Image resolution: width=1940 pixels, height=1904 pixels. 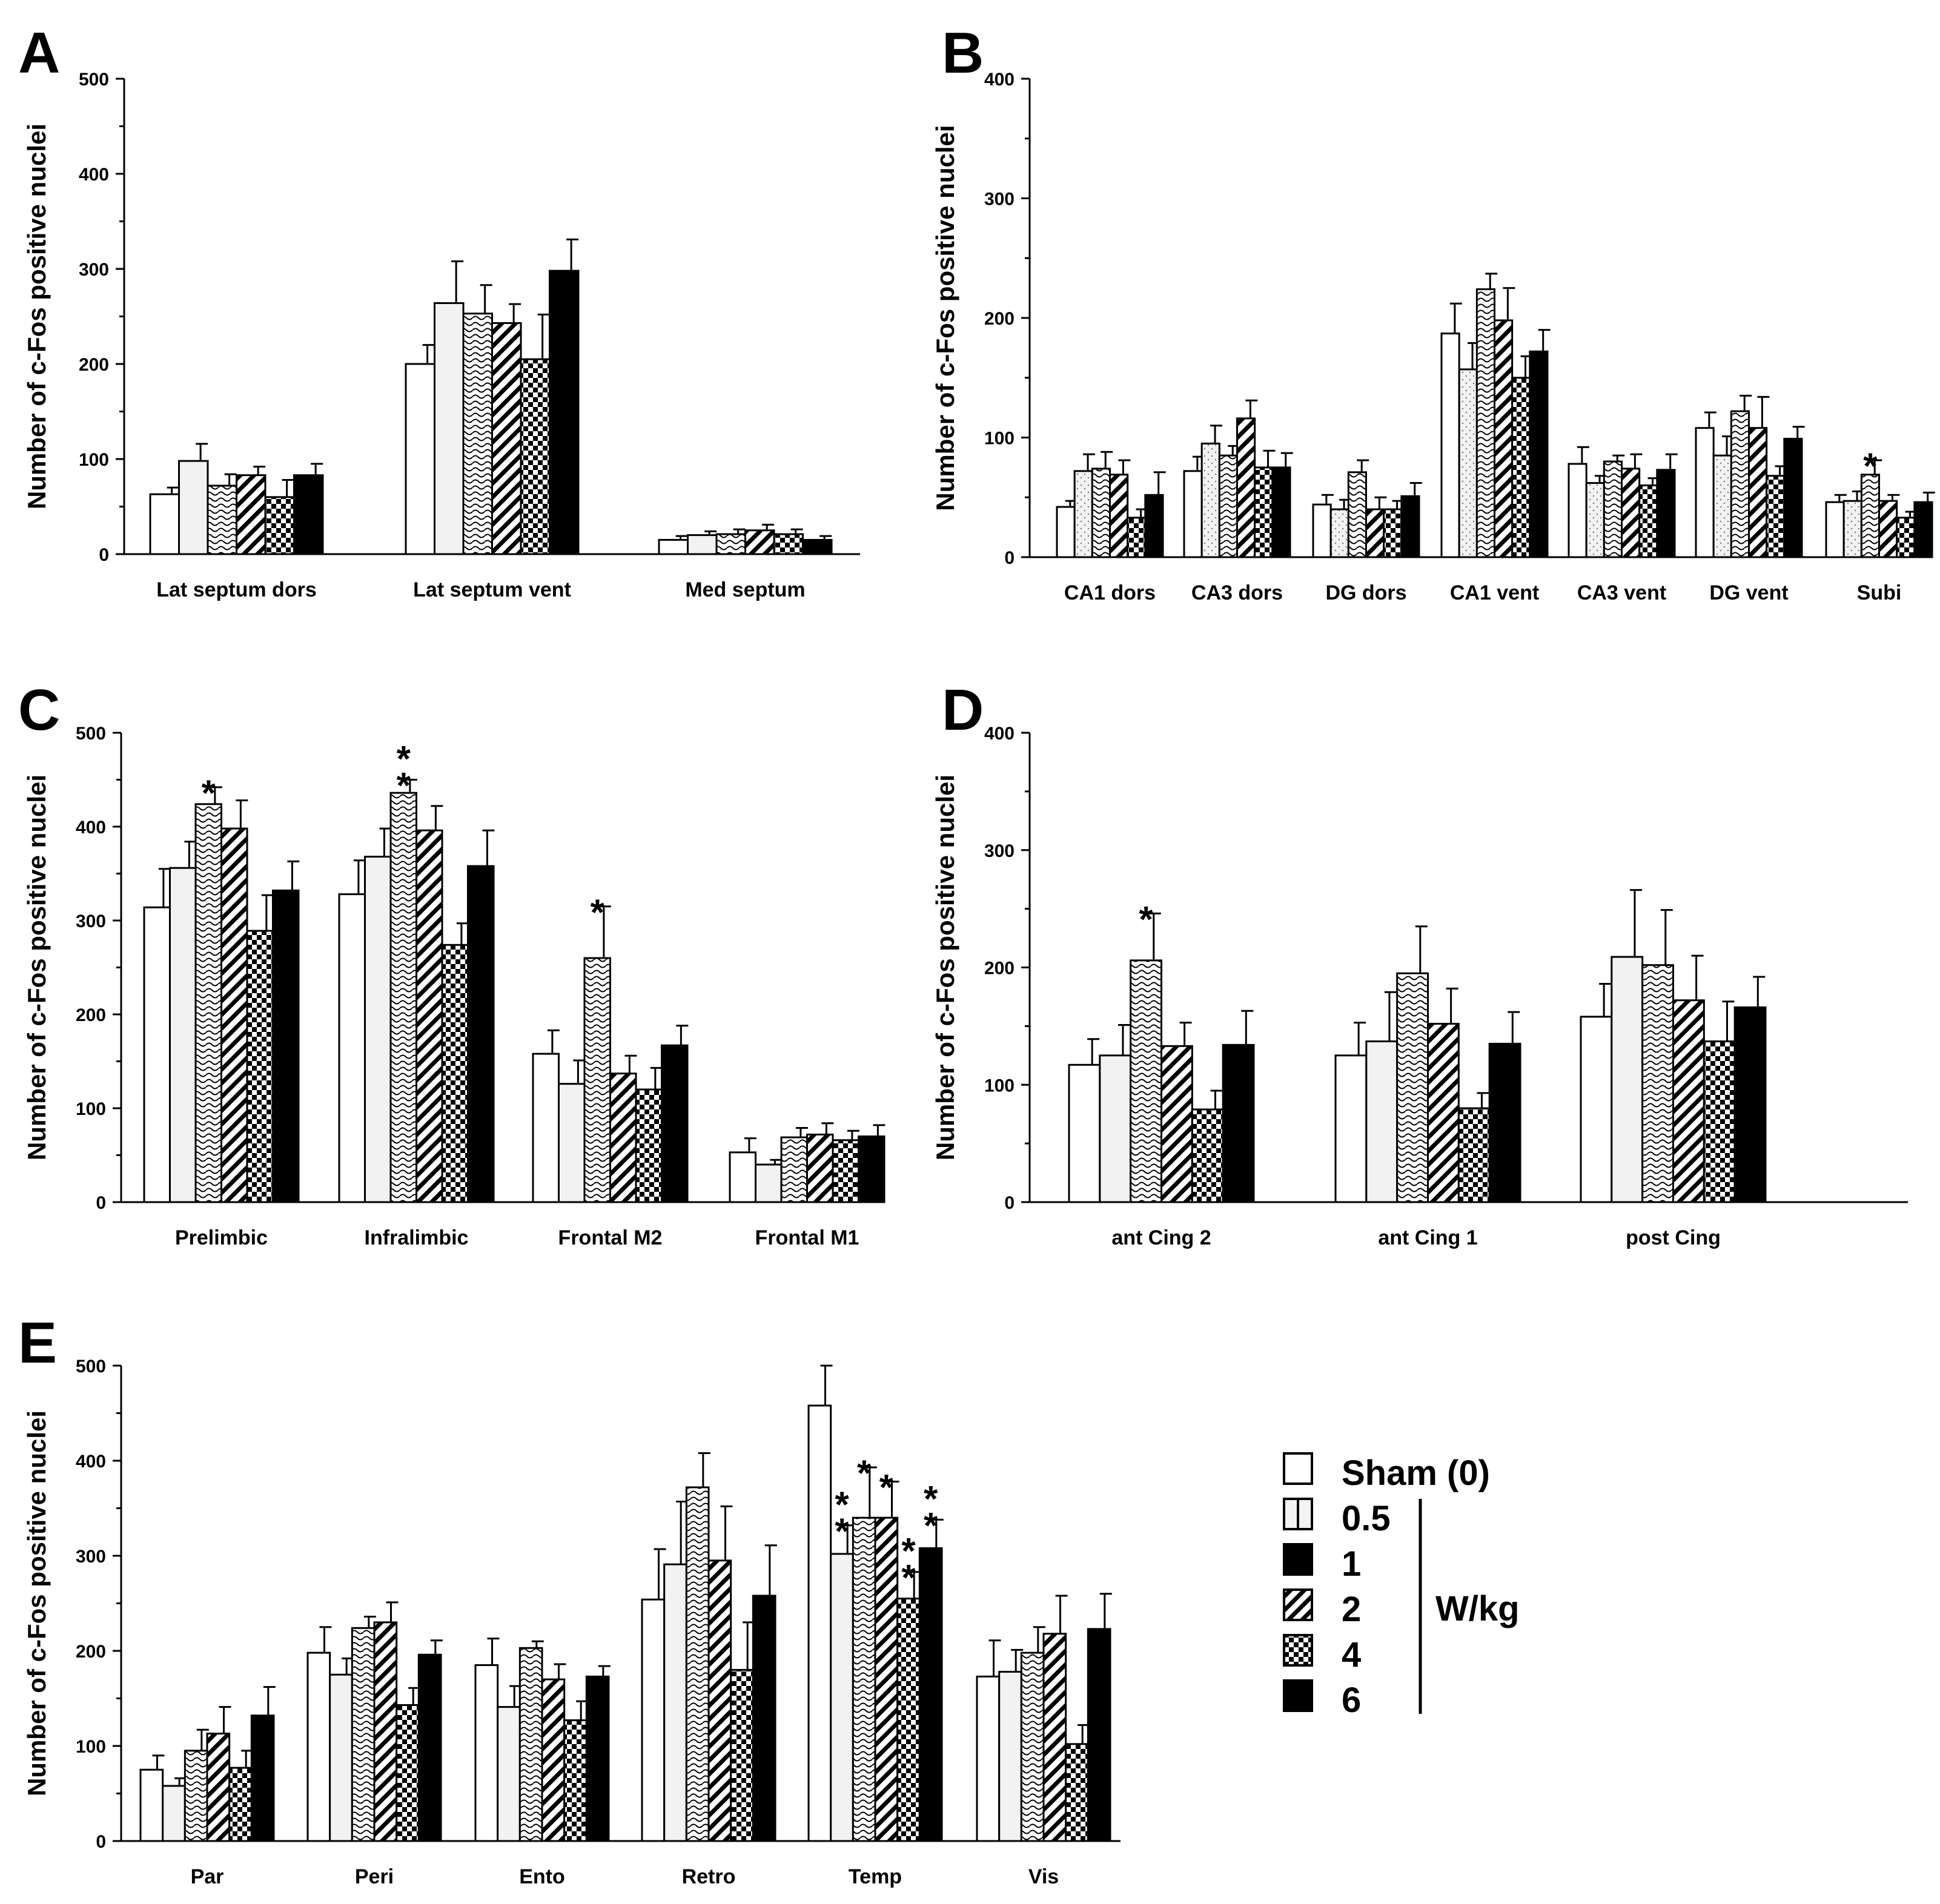 I want to click on category-label-dg-vent: DG vent, so click(x=1748, y=592).